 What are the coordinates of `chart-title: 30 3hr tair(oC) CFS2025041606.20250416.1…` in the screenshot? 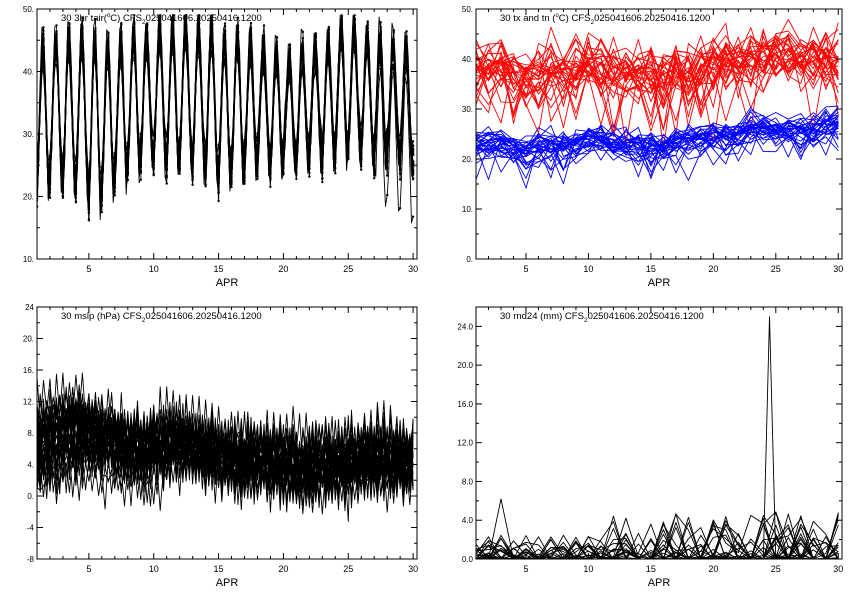 It's located at (161, 19).